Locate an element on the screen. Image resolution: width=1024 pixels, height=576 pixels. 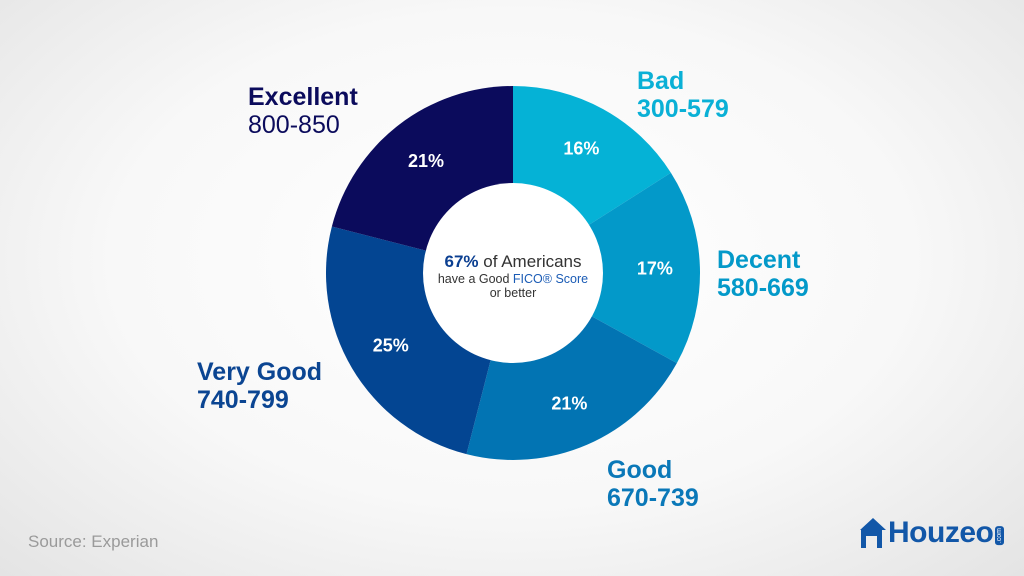
label-very-good: Very Good 740-799 is located at coordinates (260, 386).